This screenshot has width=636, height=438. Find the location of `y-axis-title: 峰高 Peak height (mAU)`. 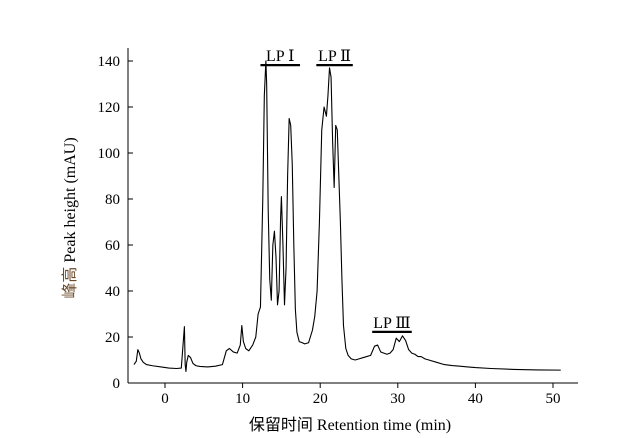

y-axis-title: 峰高 Peak height (mAU) is located at coordinates (70, 217).